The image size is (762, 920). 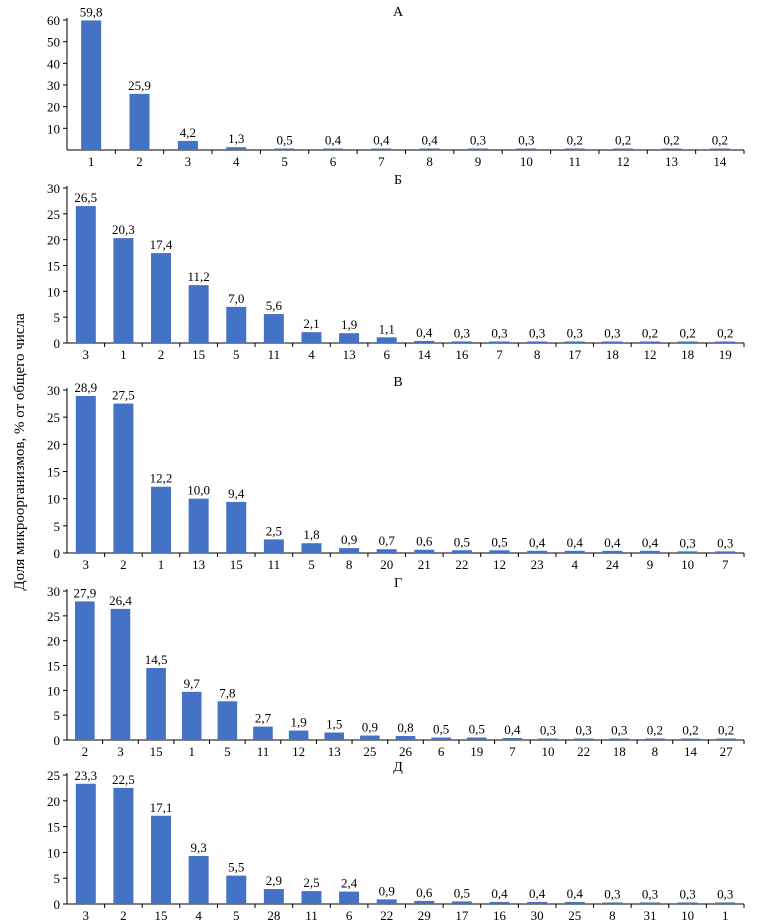 I want to click on chart-title: Д, so click(x=398, y=767).